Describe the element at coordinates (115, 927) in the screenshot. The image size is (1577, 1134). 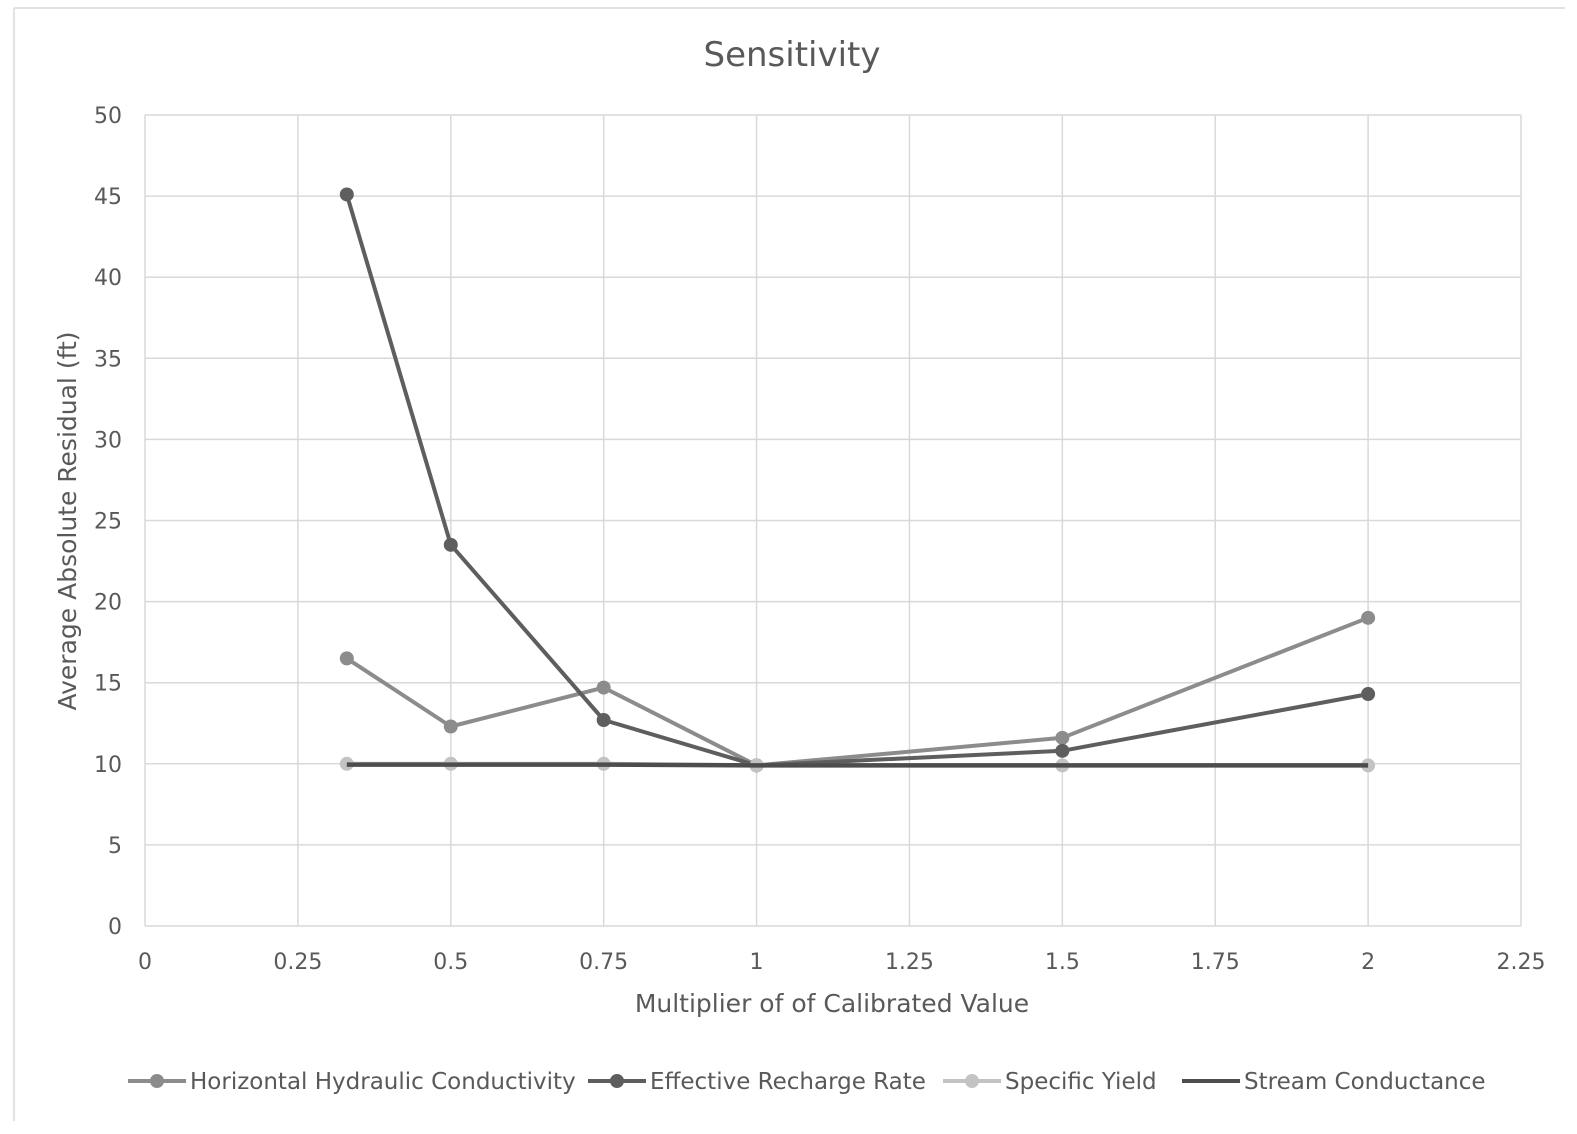
I see `y-tick-label: 0` at that location.